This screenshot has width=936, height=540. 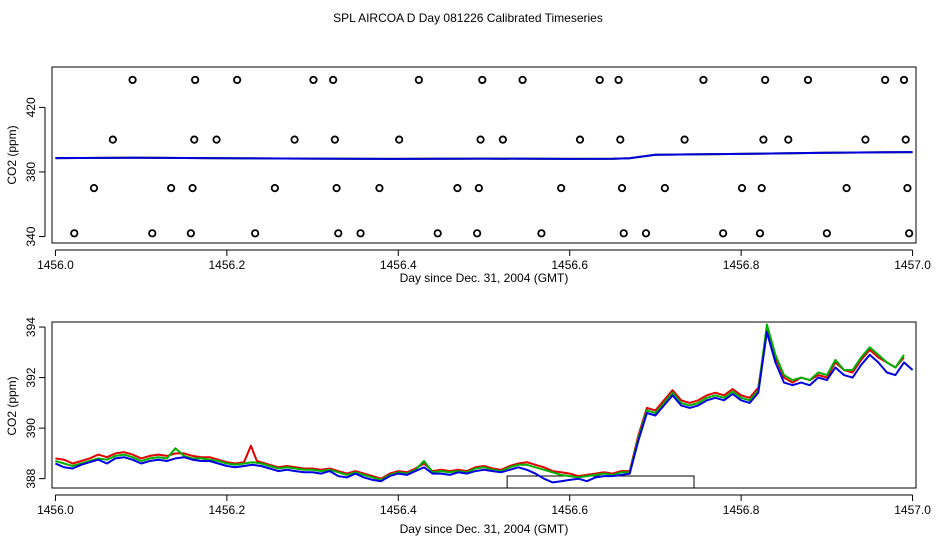 I want to click on top-x-axis: 1456.0 1456.2 1456.4 1456.6 1456.8 1457.0, so click(x=484, y=260).